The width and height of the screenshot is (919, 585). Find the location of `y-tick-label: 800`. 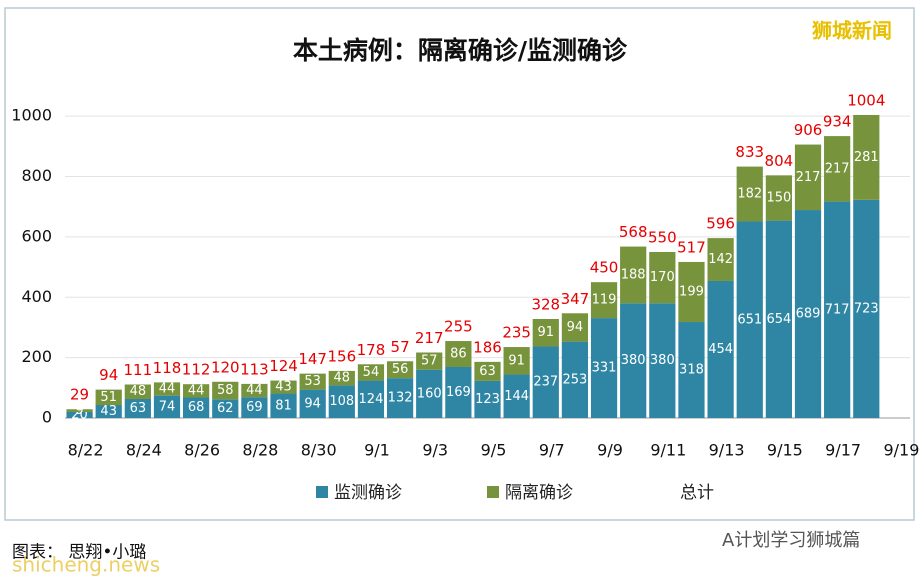

y-tick-label: 800 is located at coordinates (36, 175).